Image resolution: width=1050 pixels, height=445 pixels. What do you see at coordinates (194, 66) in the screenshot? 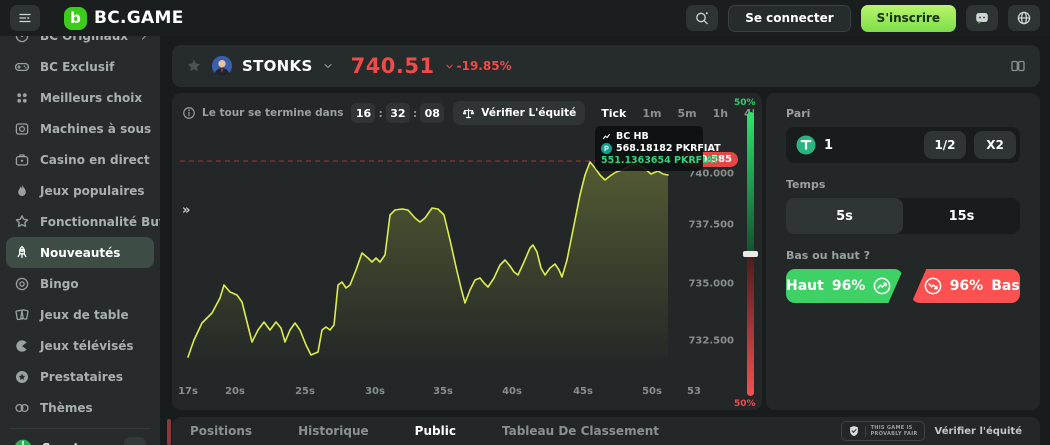
I see `favorite-star-icon` at bounding box center [194, 66].